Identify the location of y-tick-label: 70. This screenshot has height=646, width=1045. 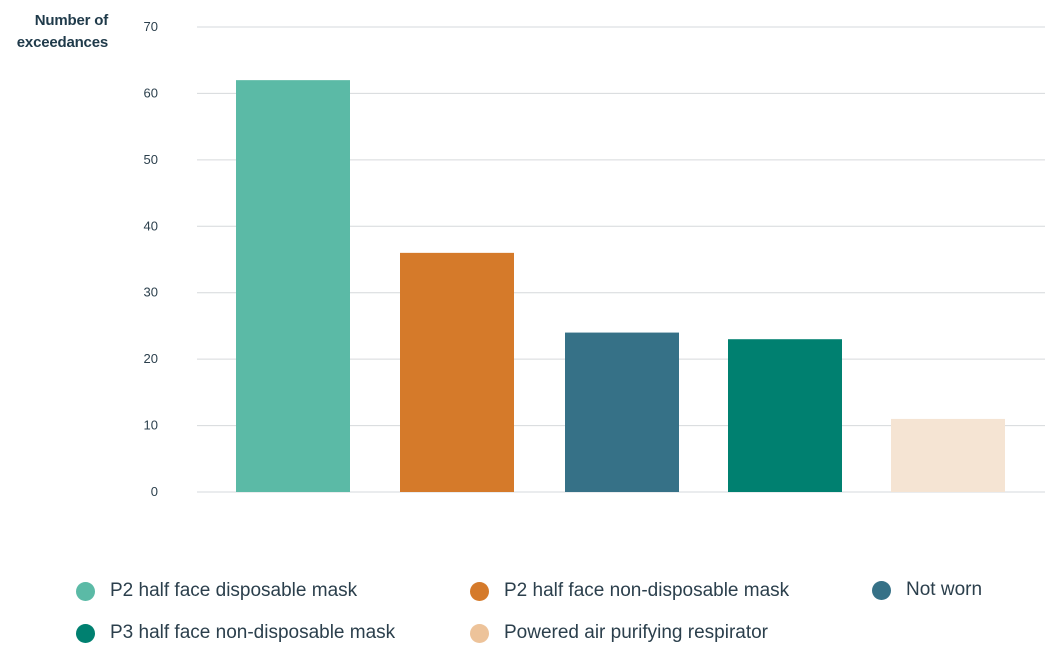
(151, 26).